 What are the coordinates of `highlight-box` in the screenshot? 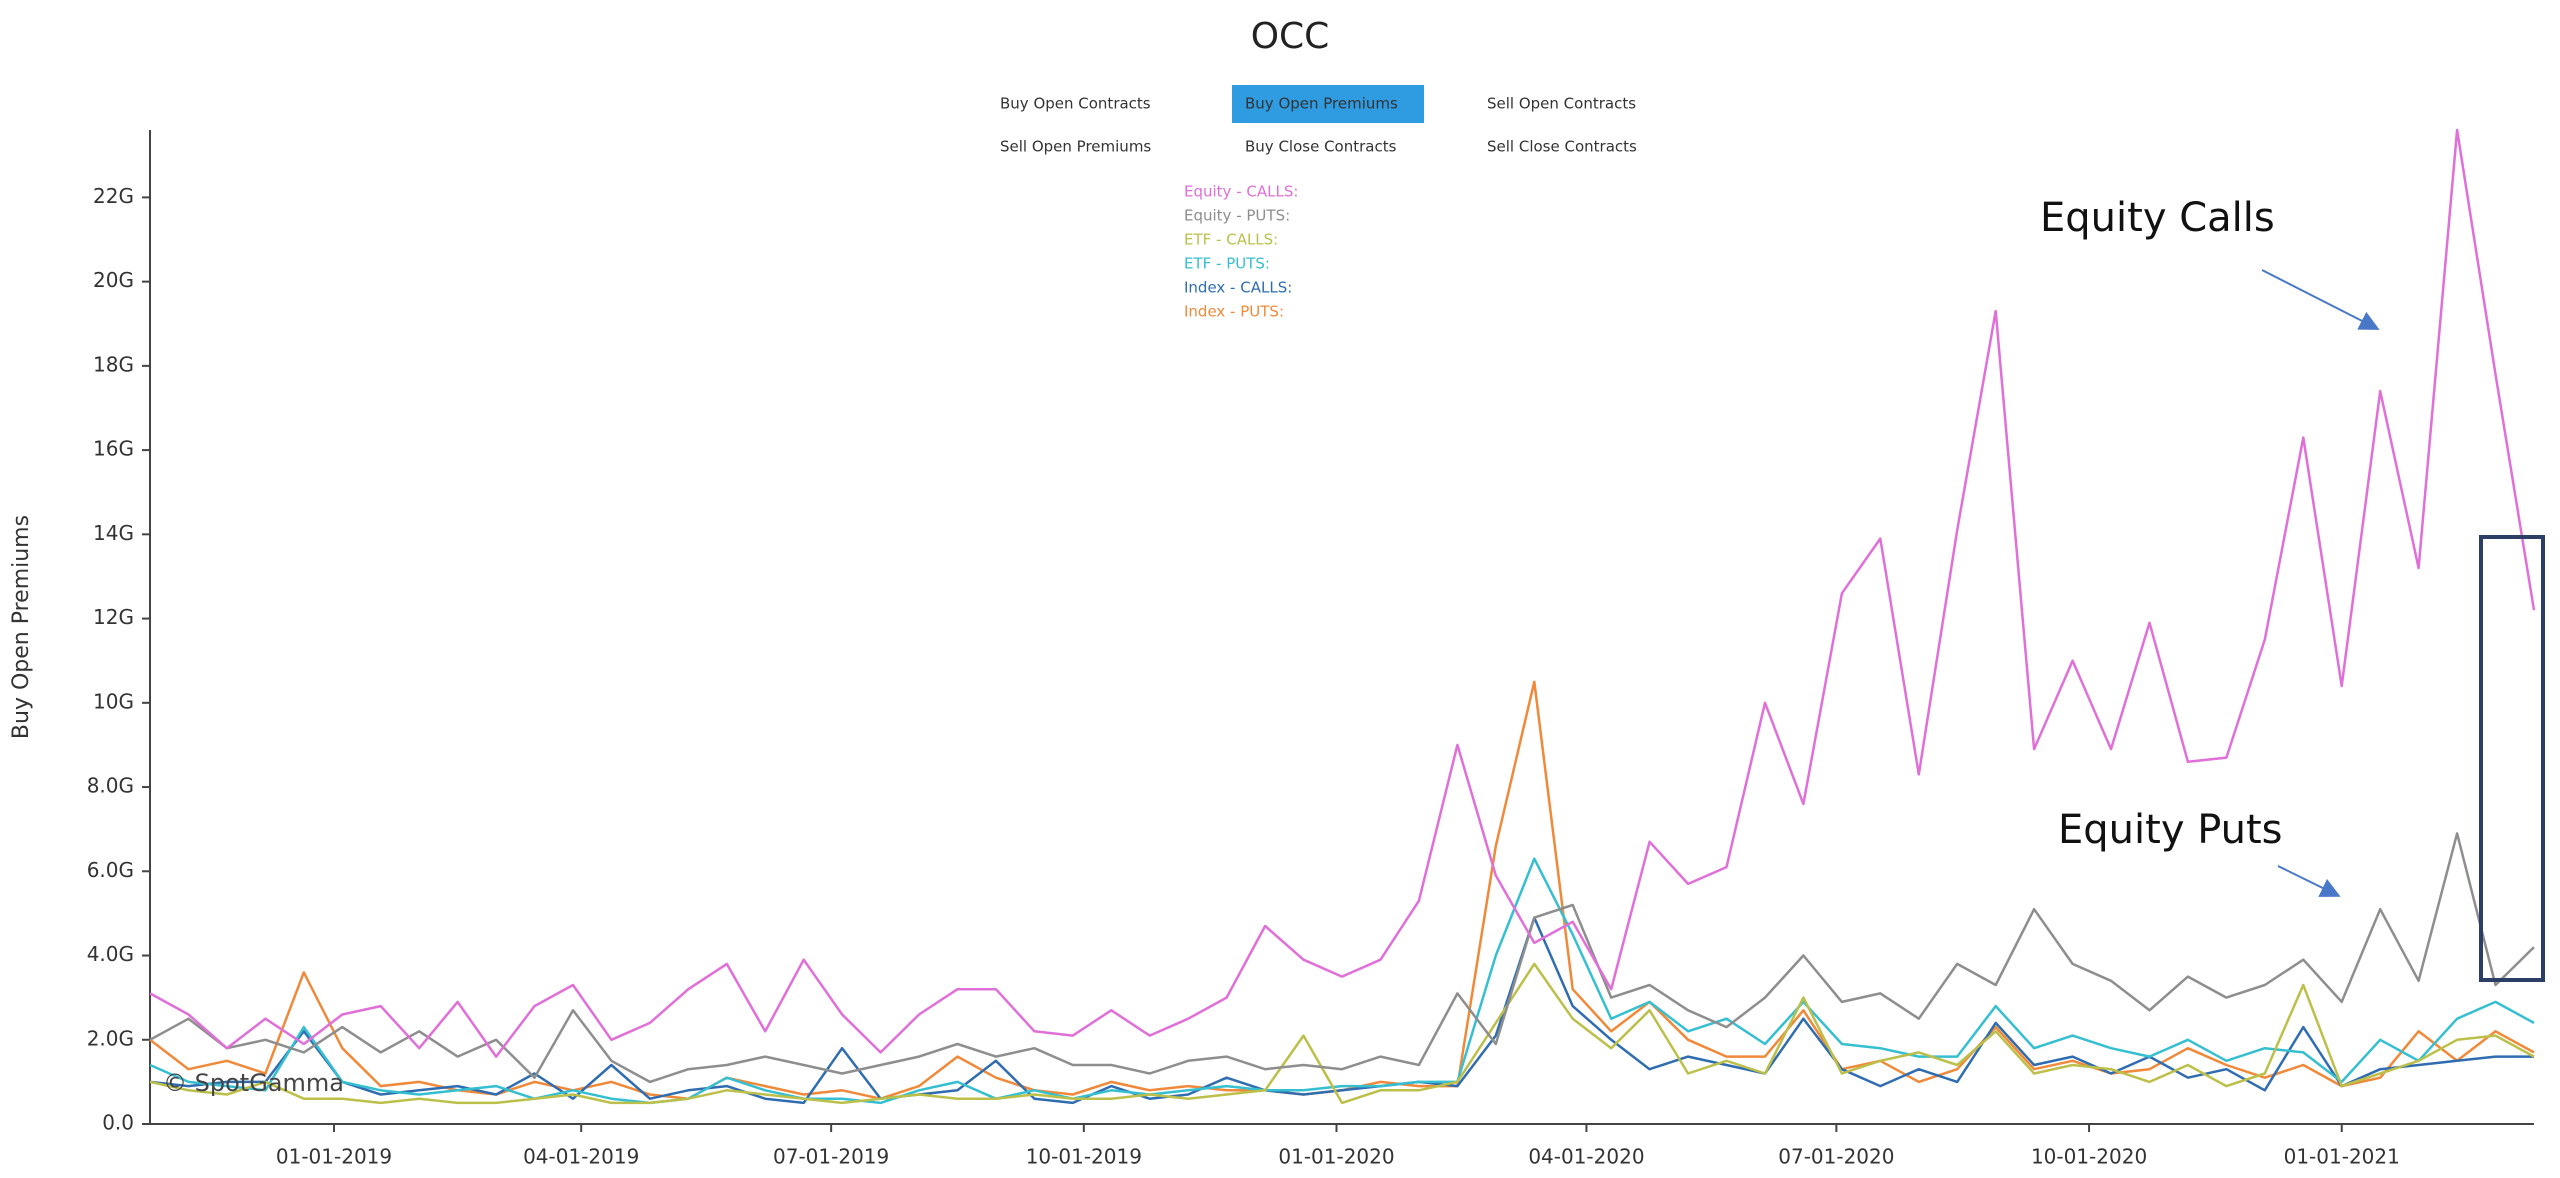 It's located at (2512, 758).